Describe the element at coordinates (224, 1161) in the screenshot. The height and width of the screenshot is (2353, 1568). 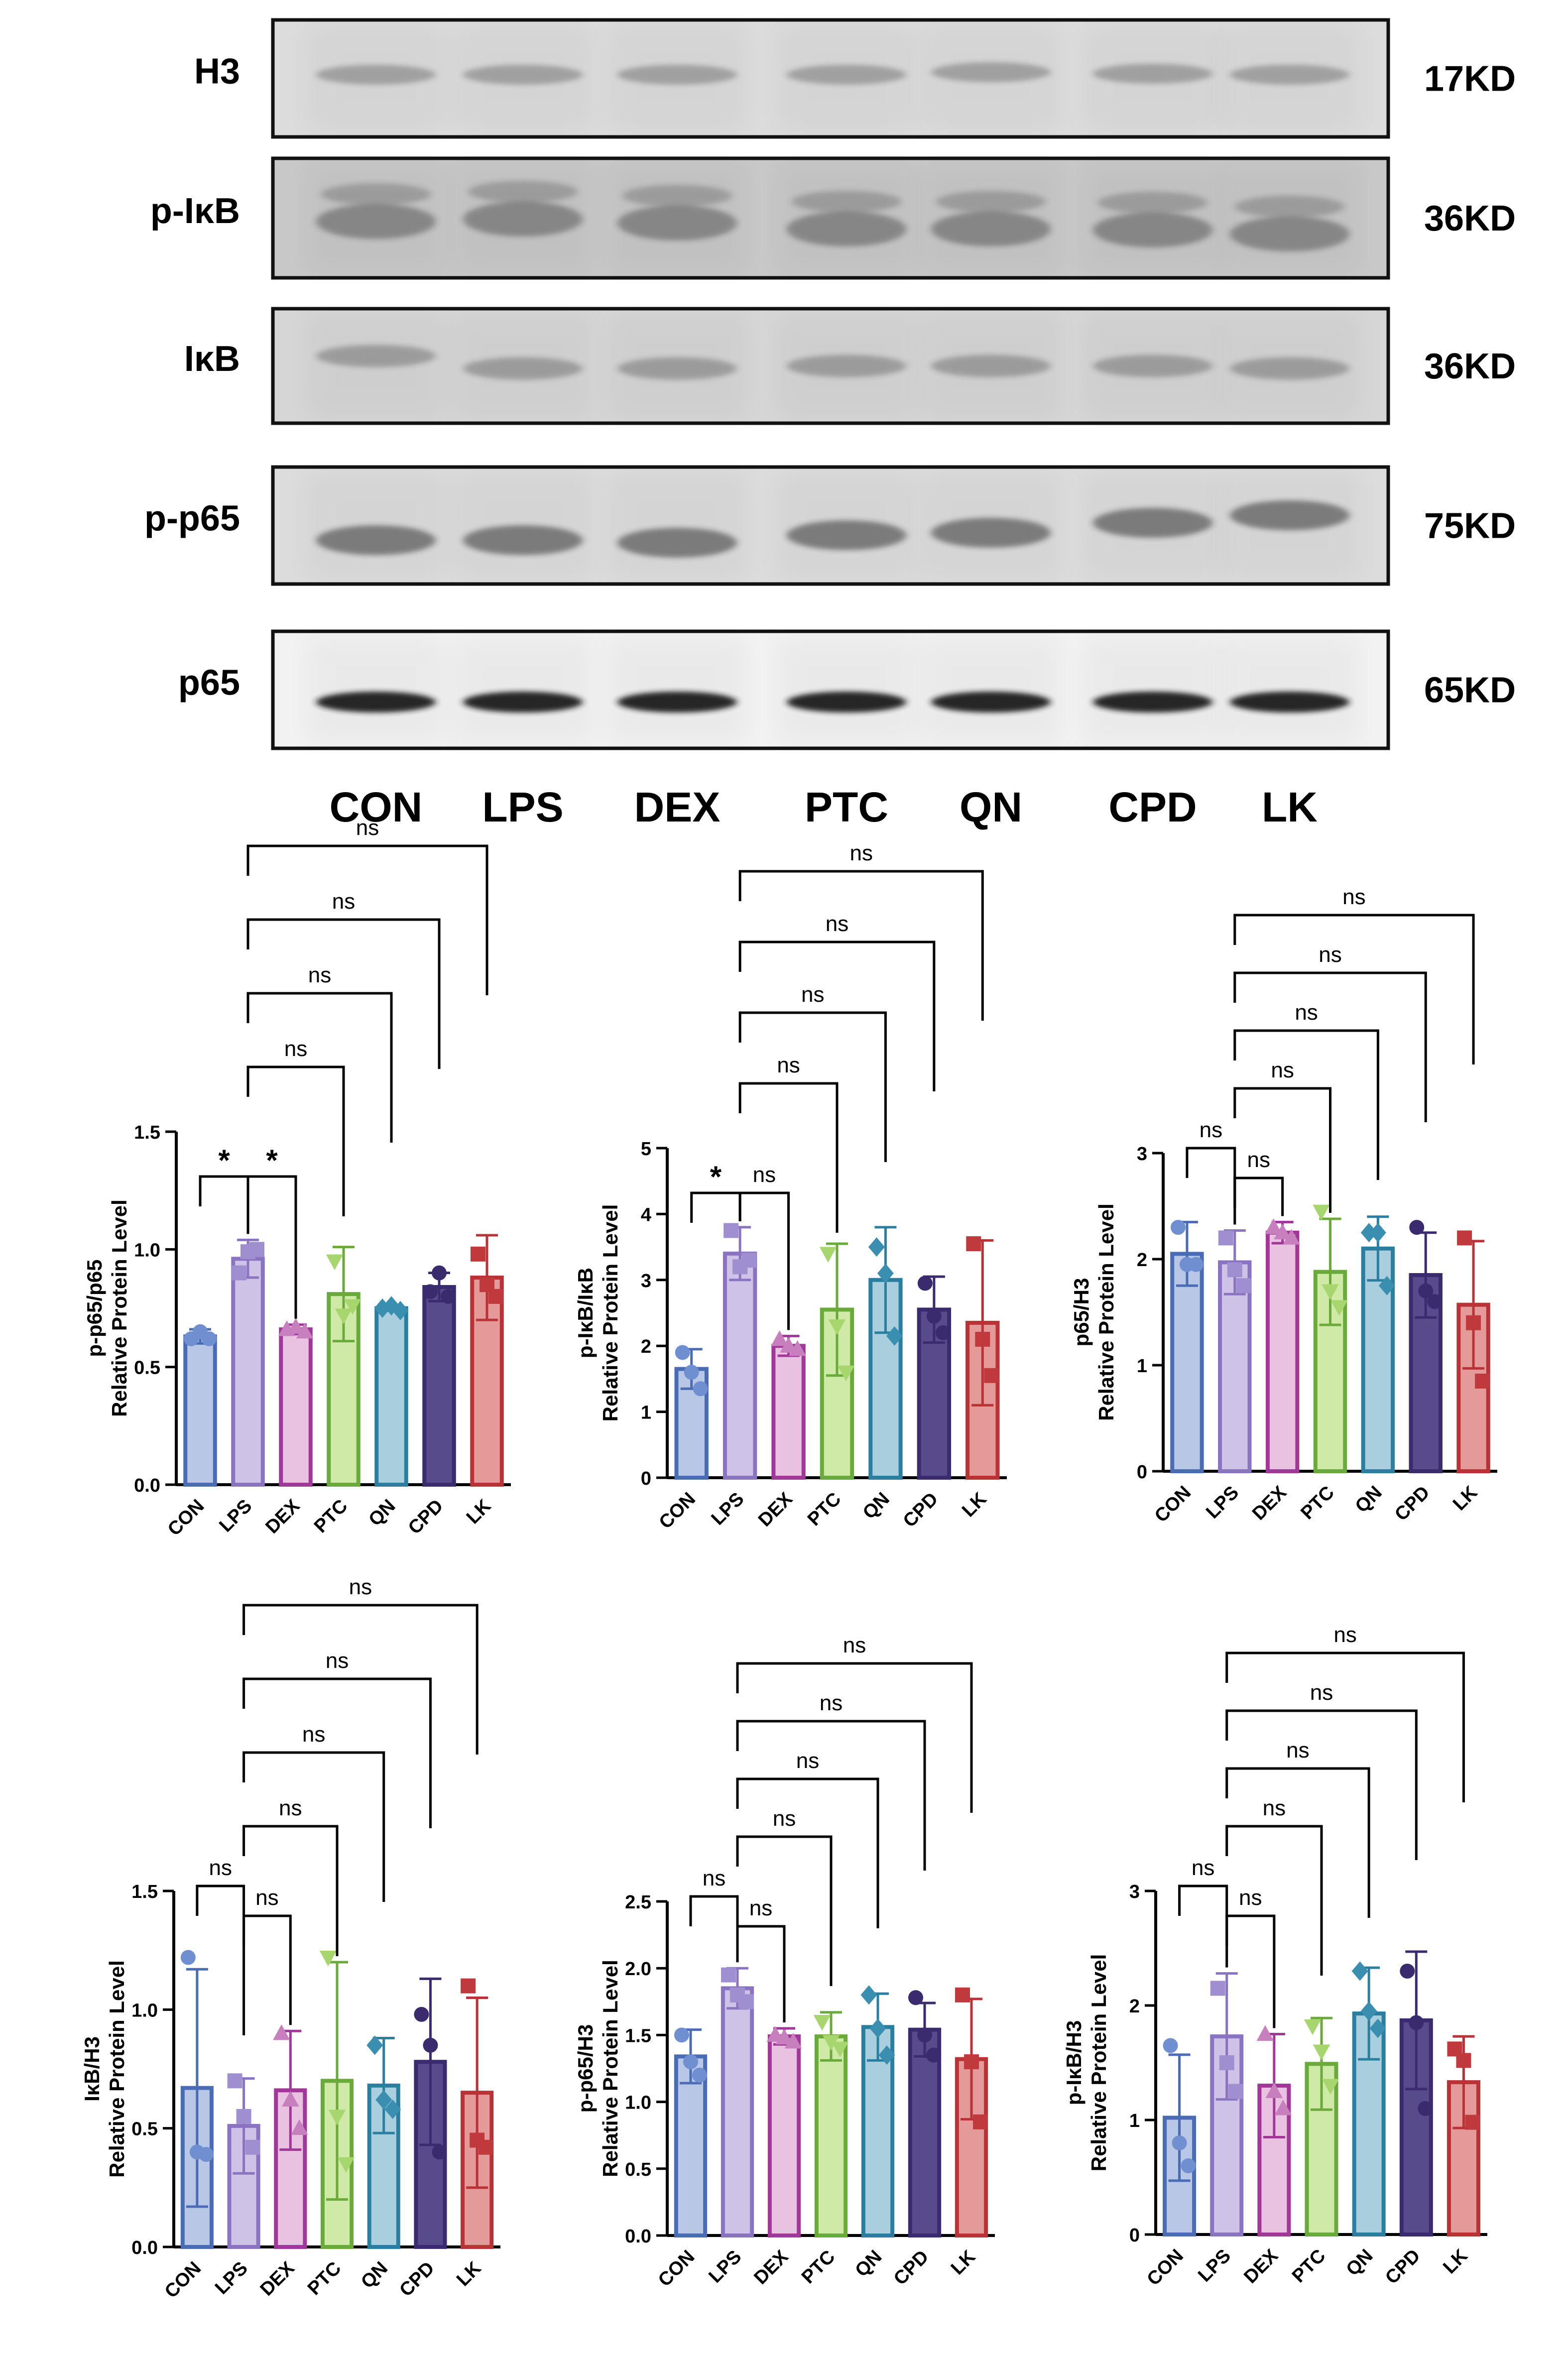
I see `significance-label: *` at that location.